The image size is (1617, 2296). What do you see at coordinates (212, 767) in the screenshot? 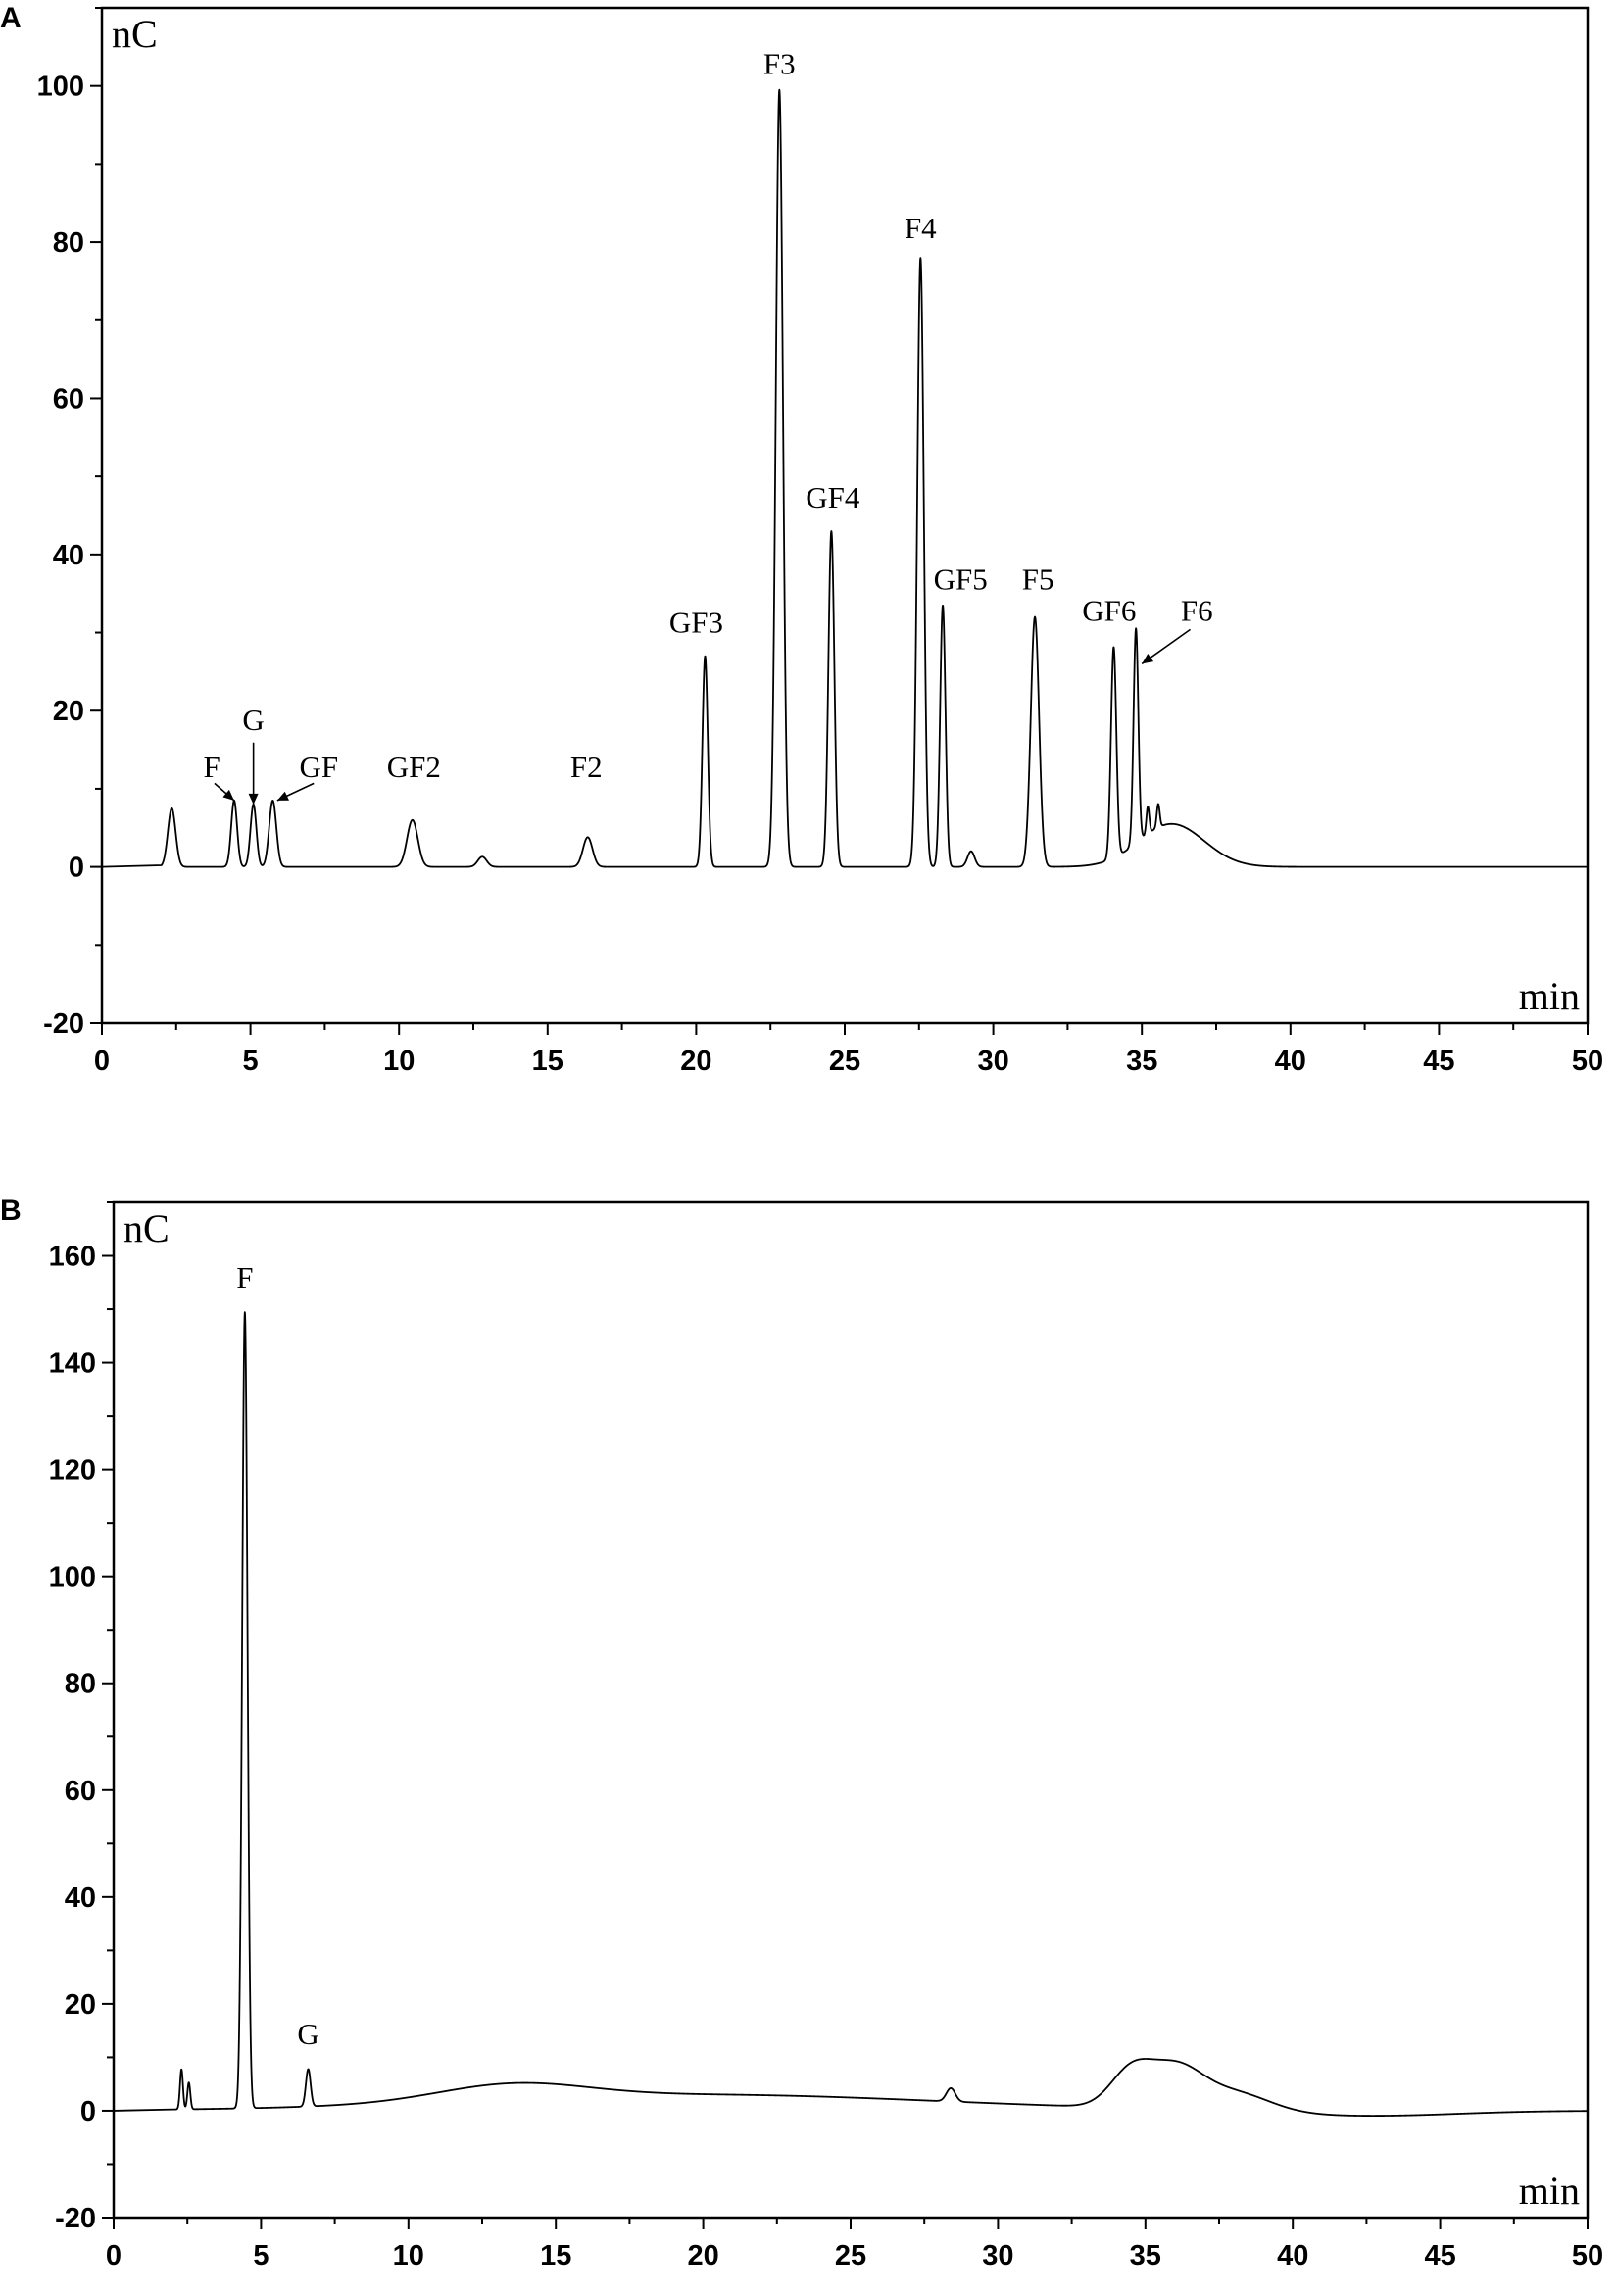
I see `panel-a-peak-label-f: F` at bounding box center [212, 767].